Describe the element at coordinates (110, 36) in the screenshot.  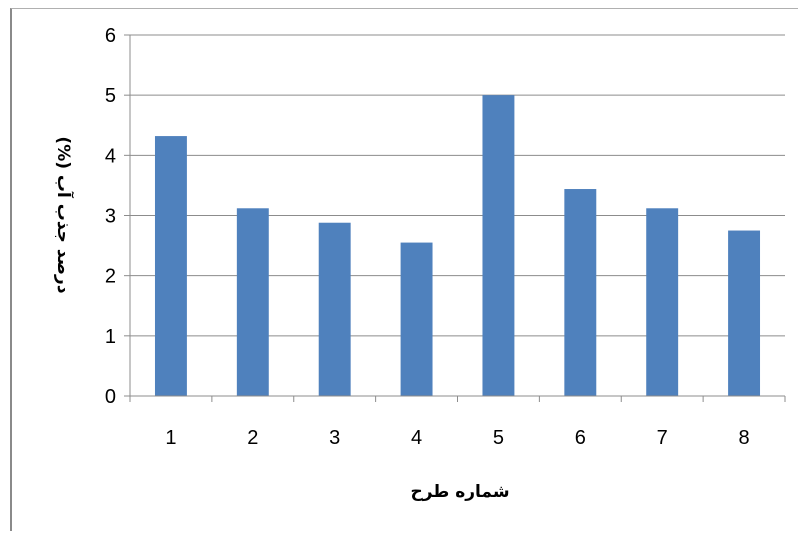
I see `y-tick-label: 6` at that location.